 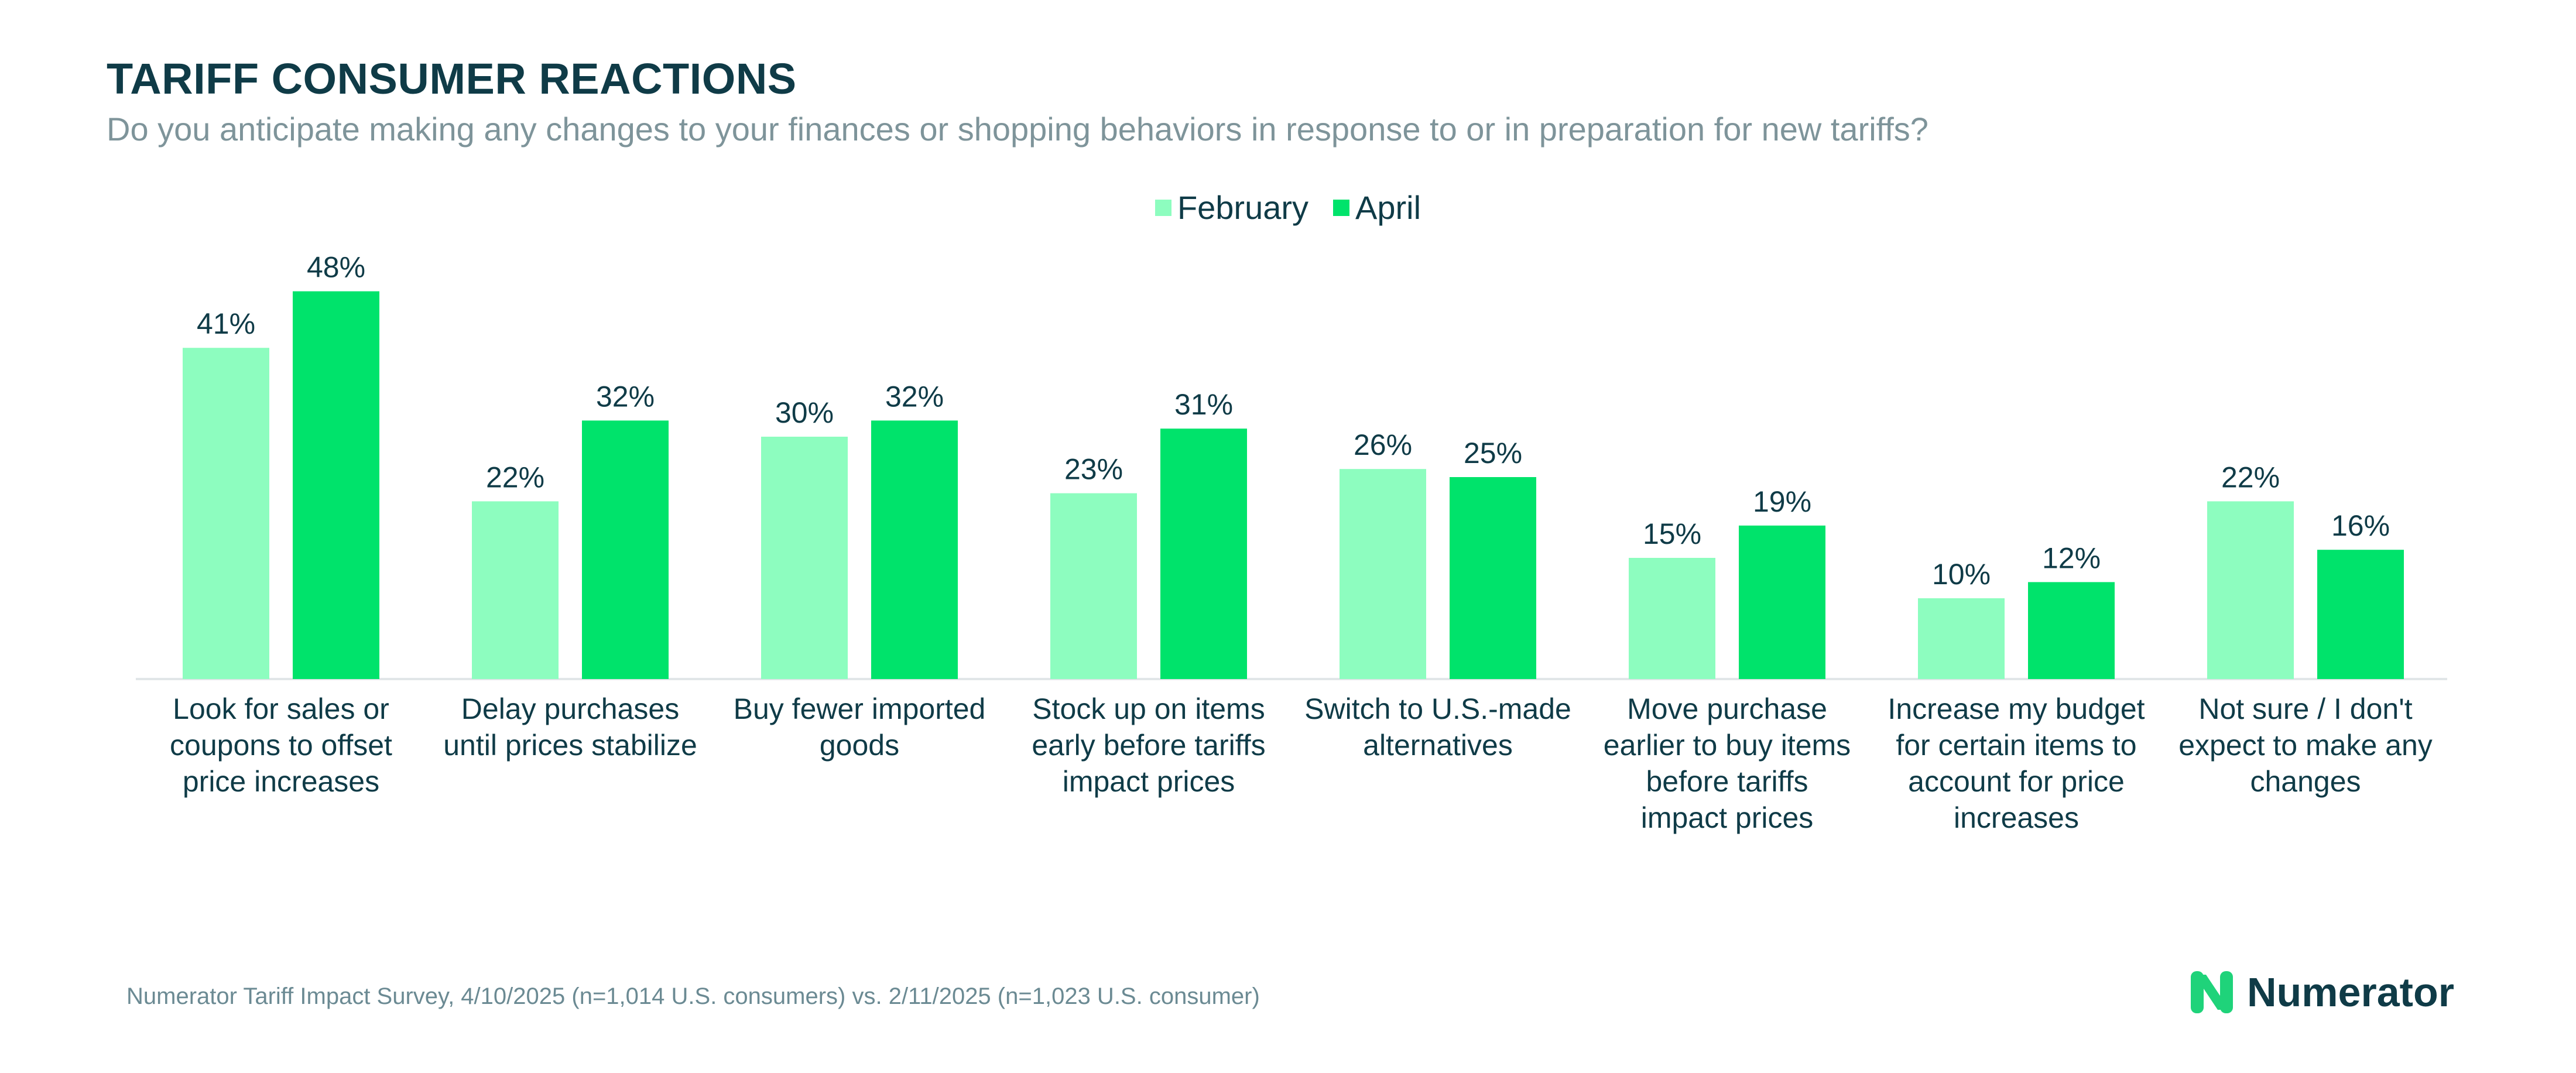 I want to click on data-label-february-4: 26%, so click(x=1383, y=444).